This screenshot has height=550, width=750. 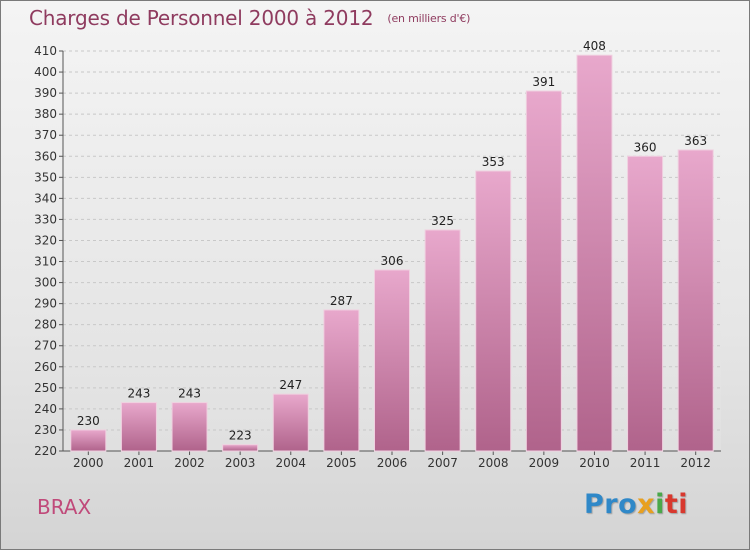 What do you see at coordinates (45, 262) in the screenshot?
I see `y-tick-label: 310` at bounding box center [45, 262].